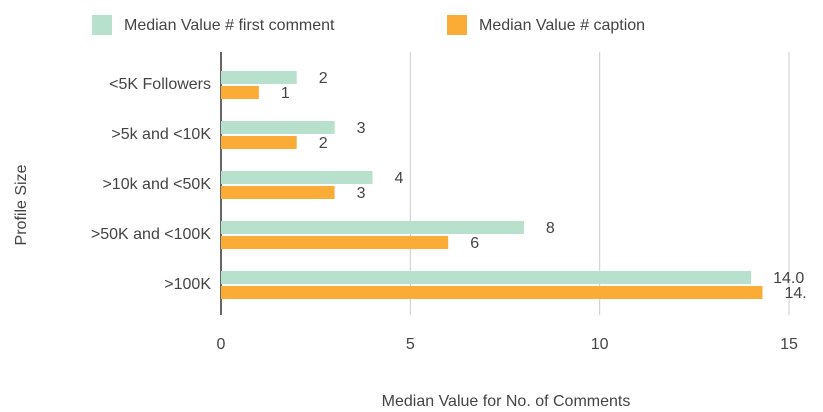 This screenshot has height=412, width=823. What do you see at coordinates (795, 293) in the screenshot?
I see `value-label: 14.` at bounding box center [795, 293].